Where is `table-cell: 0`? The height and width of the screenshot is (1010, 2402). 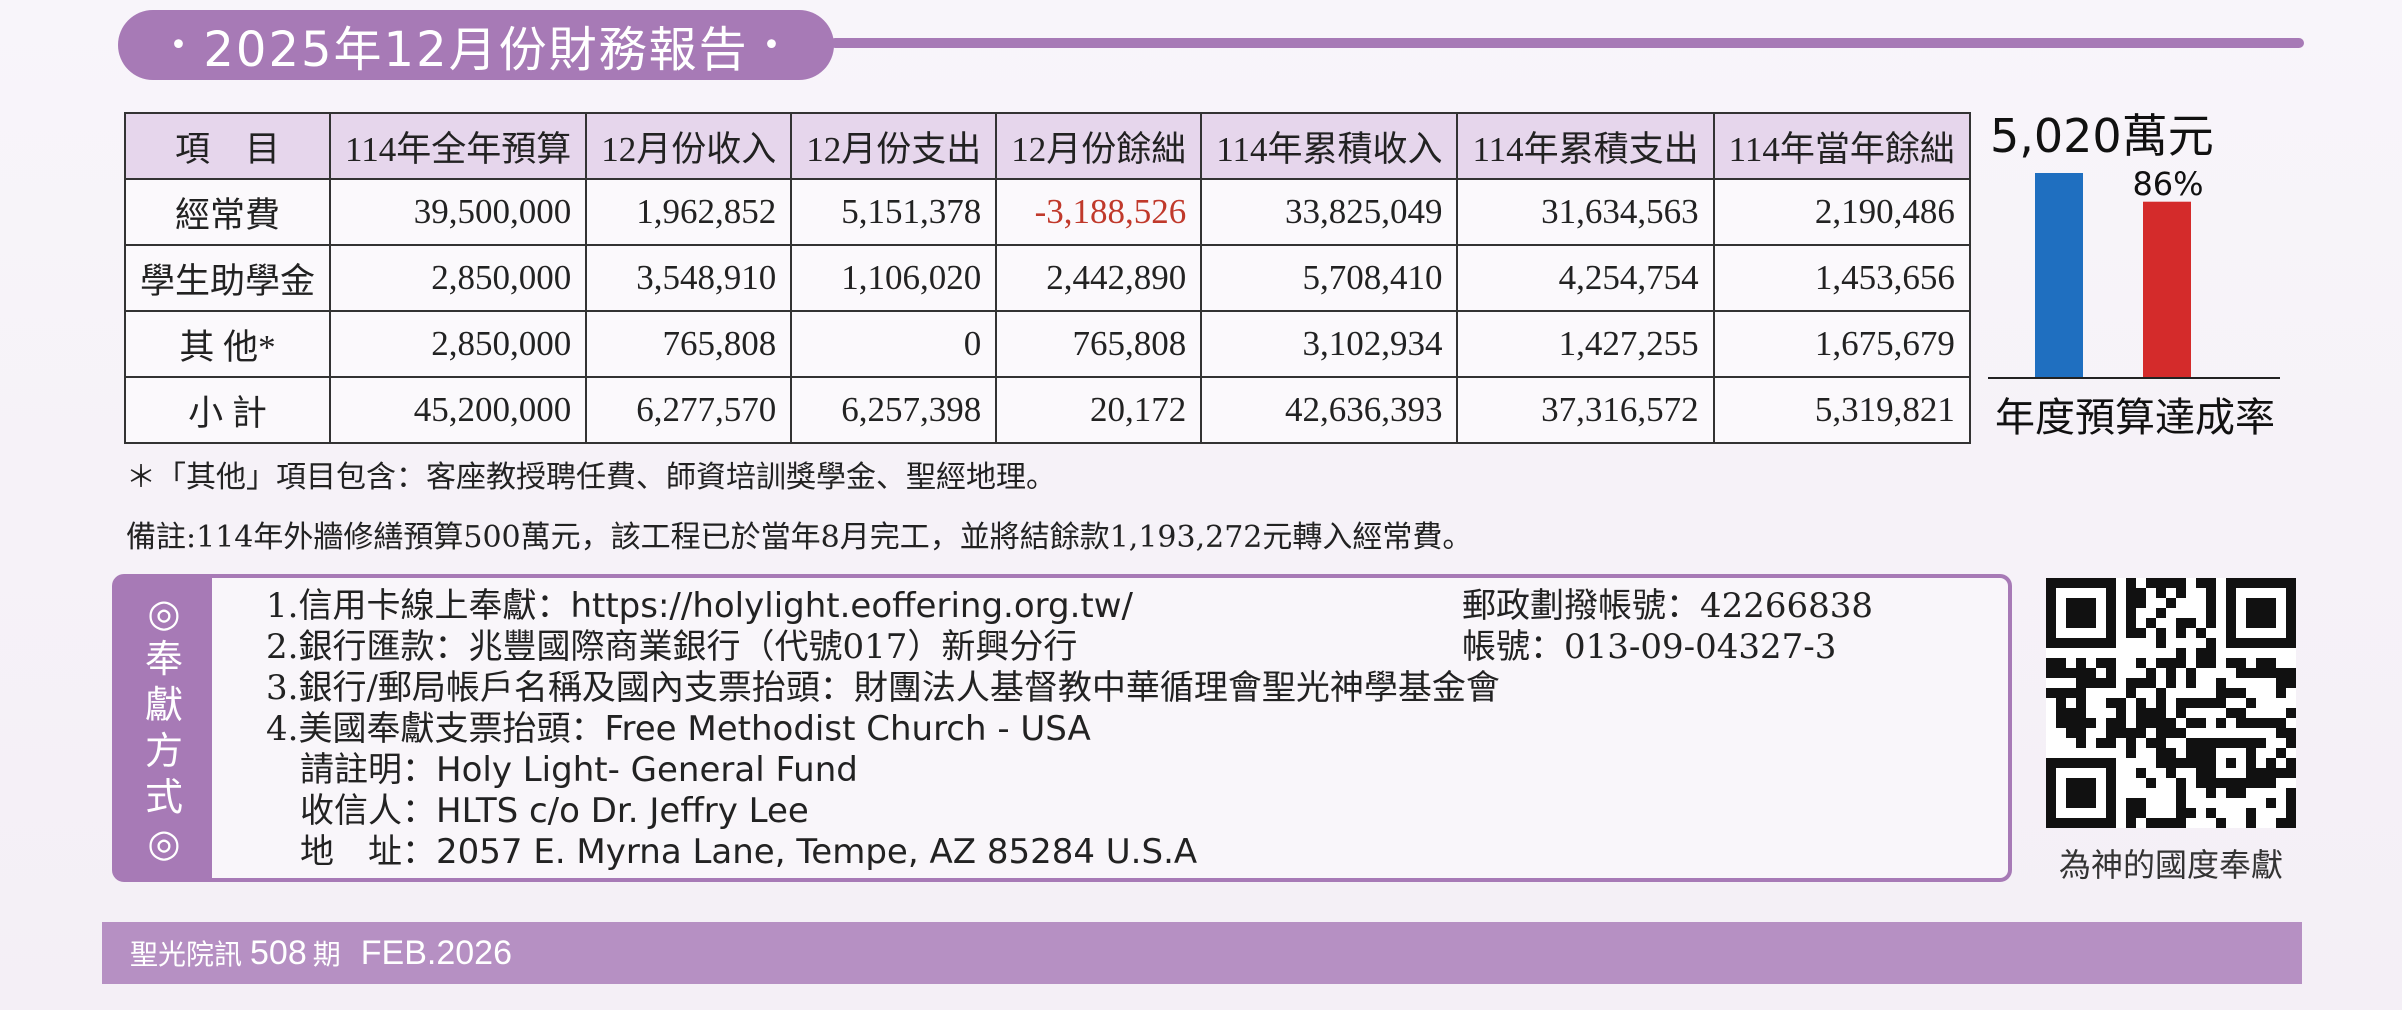 table-cell: 0 is located at coordinates (894, 344).